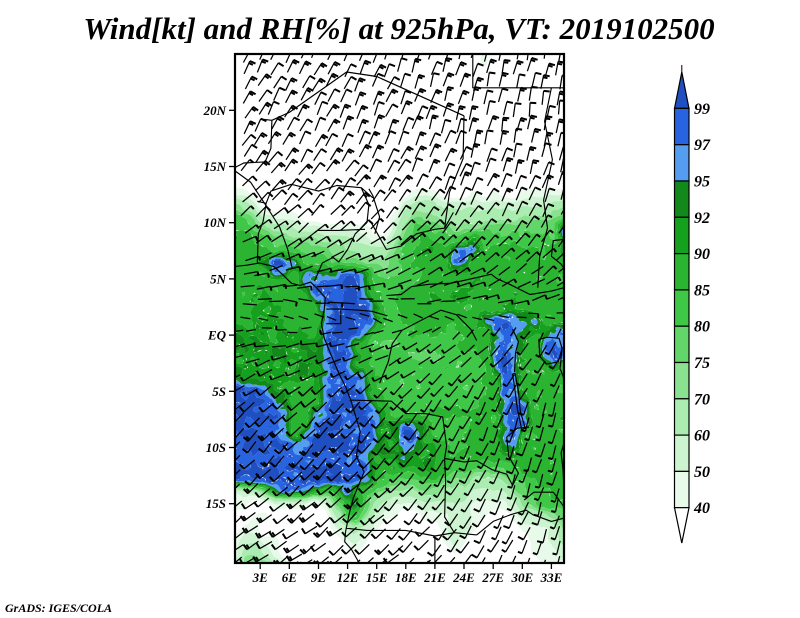 The height and width of the screenshot is (618, 800). Describe the element at coordinates (702, 109) in the screenshot. I see `svg-text: 99` at that location.